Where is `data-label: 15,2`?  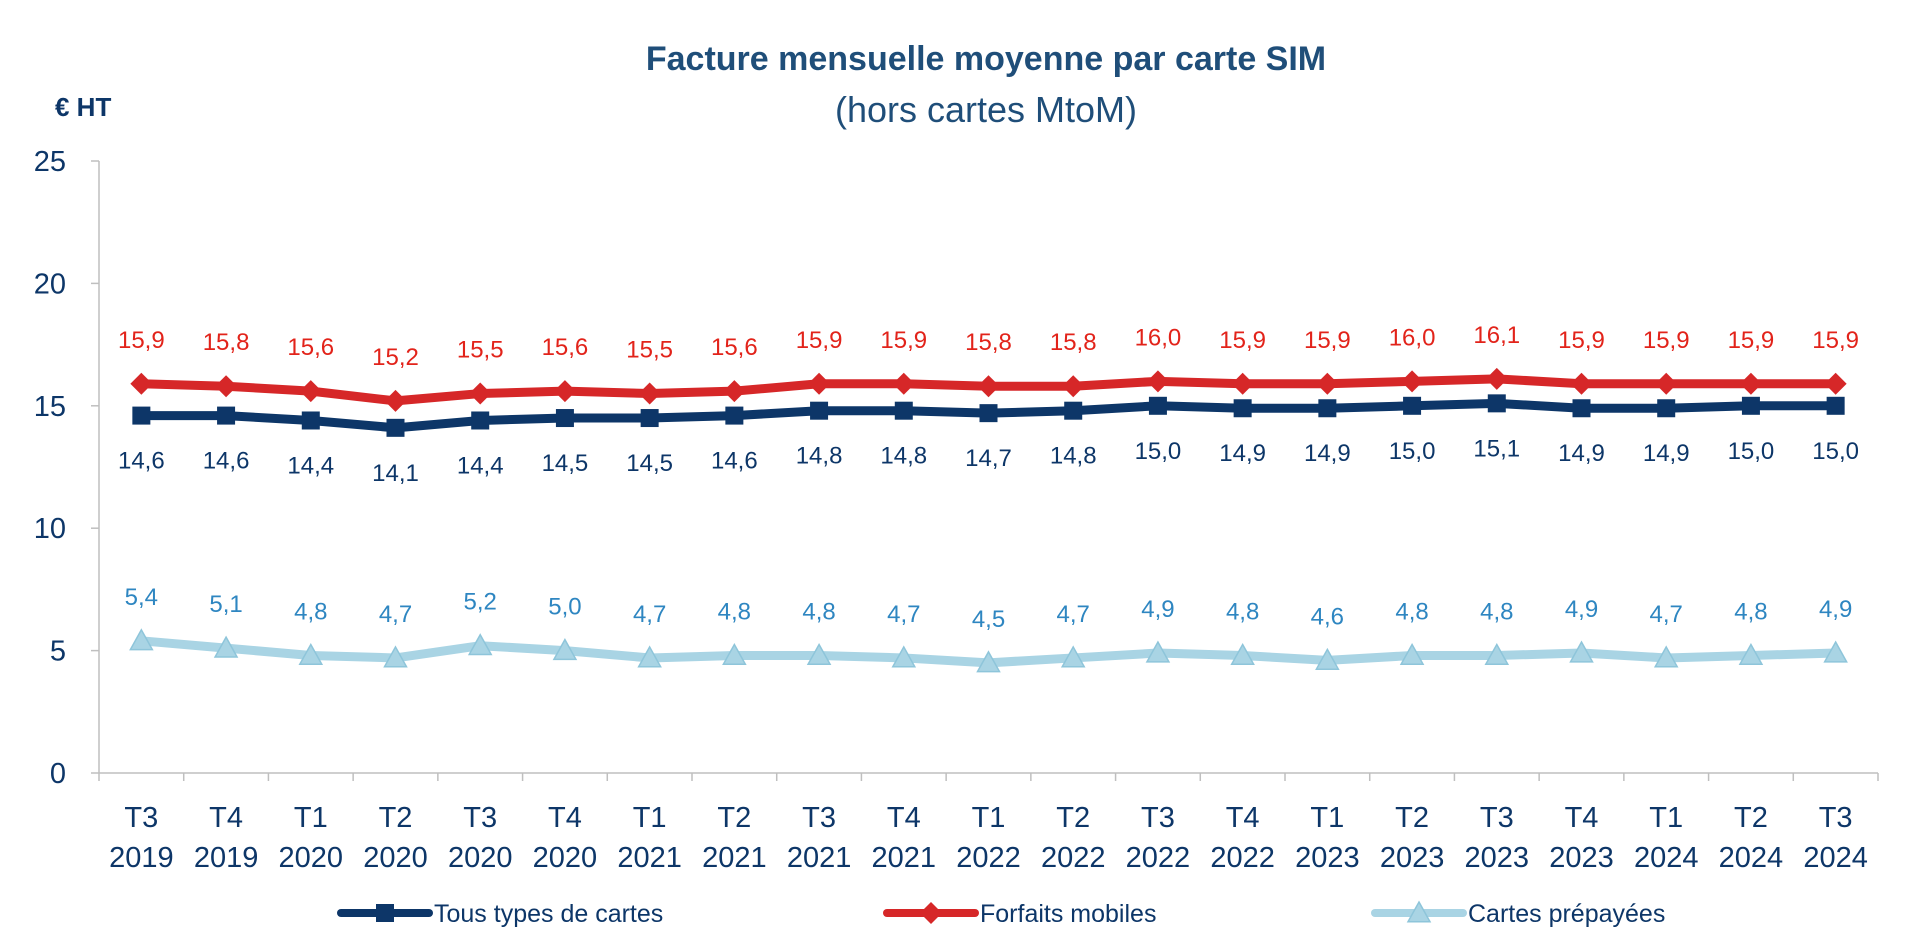
data-label: 15,2 is located at coordinates (395, 357).